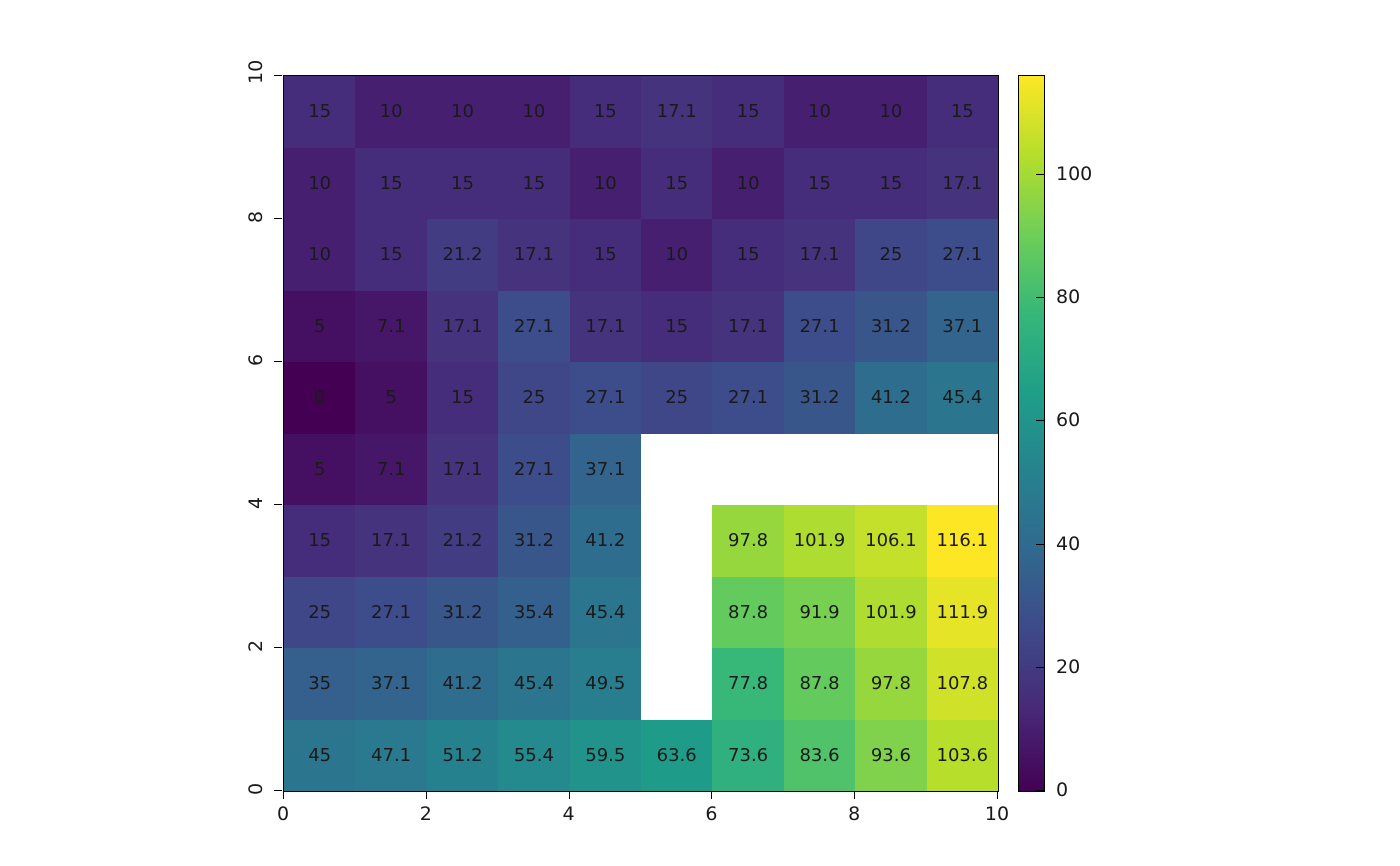  Describe the element at coordinates (391, 755) in the screenshot. I see `heatmap-cell: 47.1` at that location.